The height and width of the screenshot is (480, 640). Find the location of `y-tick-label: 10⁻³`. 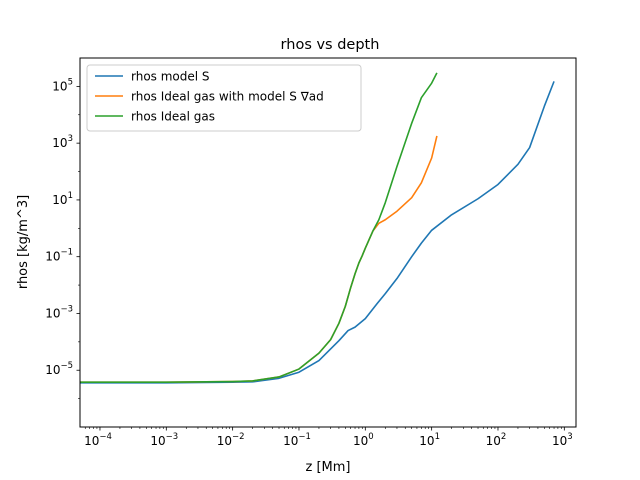

y-tick-label: 10⁻³ is located at coordinates (59, 312).